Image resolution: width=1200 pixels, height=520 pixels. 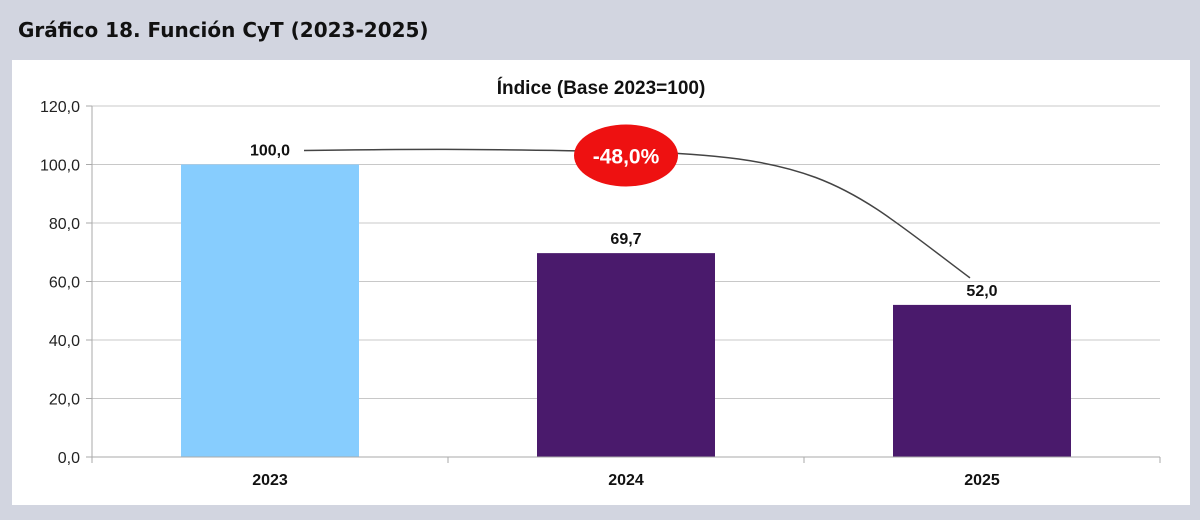 I want to click on y-tick-label: 60,0, so click(x=64, y=283).